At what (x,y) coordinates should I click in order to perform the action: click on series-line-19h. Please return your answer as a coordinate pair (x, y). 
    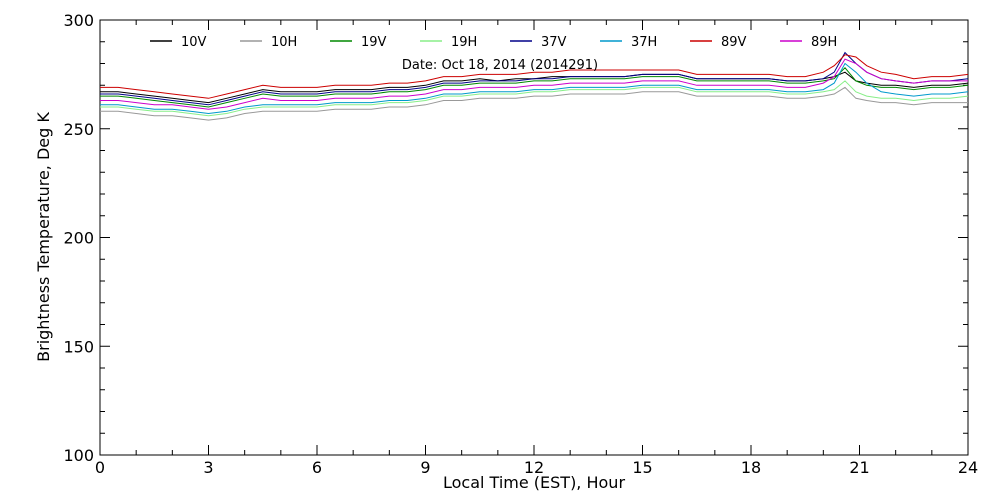
    Looking at the image, I should click on (534, 98).